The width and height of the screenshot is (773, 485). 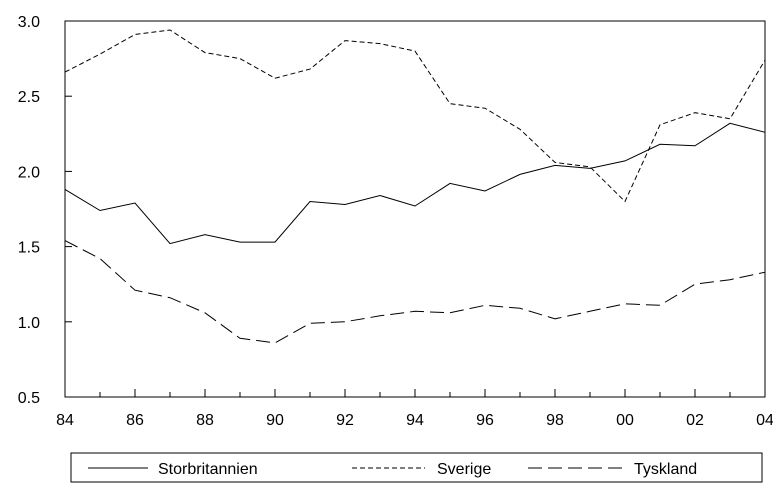 I want to click on legend-label: Tyskland, so click(x=665, y=469).